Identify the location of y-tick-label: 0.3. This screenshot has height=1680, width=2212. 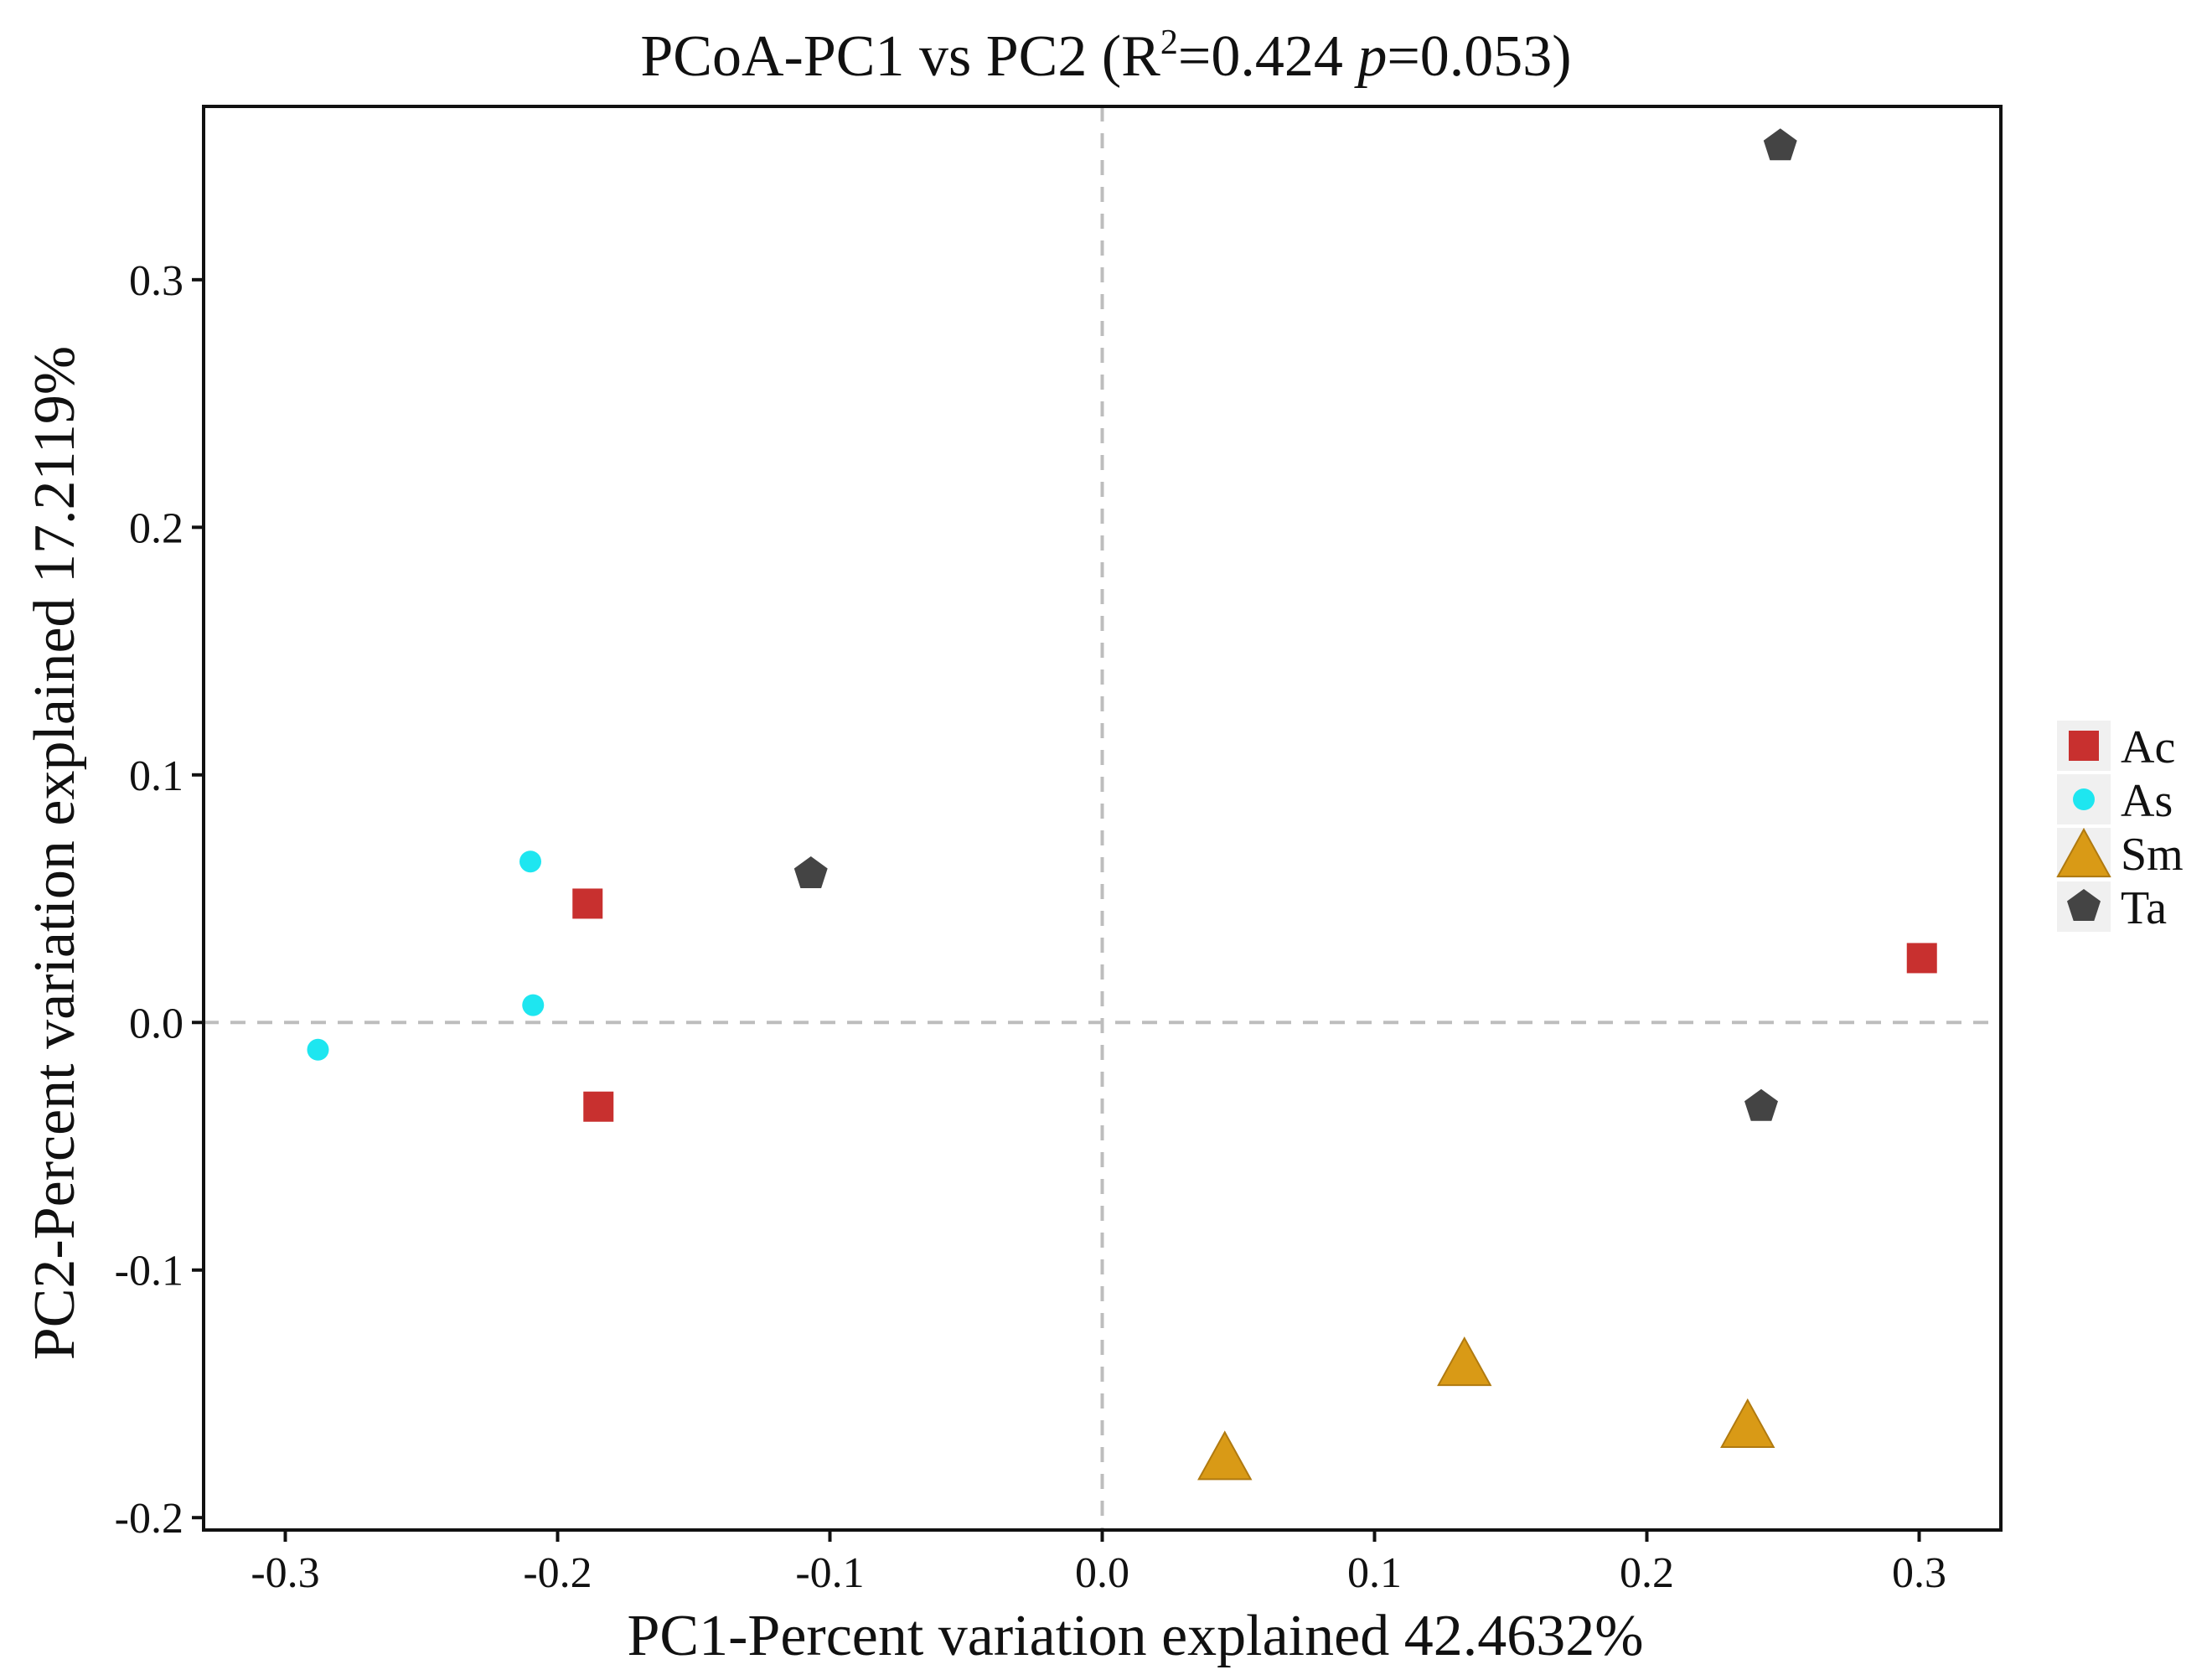
(156, 281).